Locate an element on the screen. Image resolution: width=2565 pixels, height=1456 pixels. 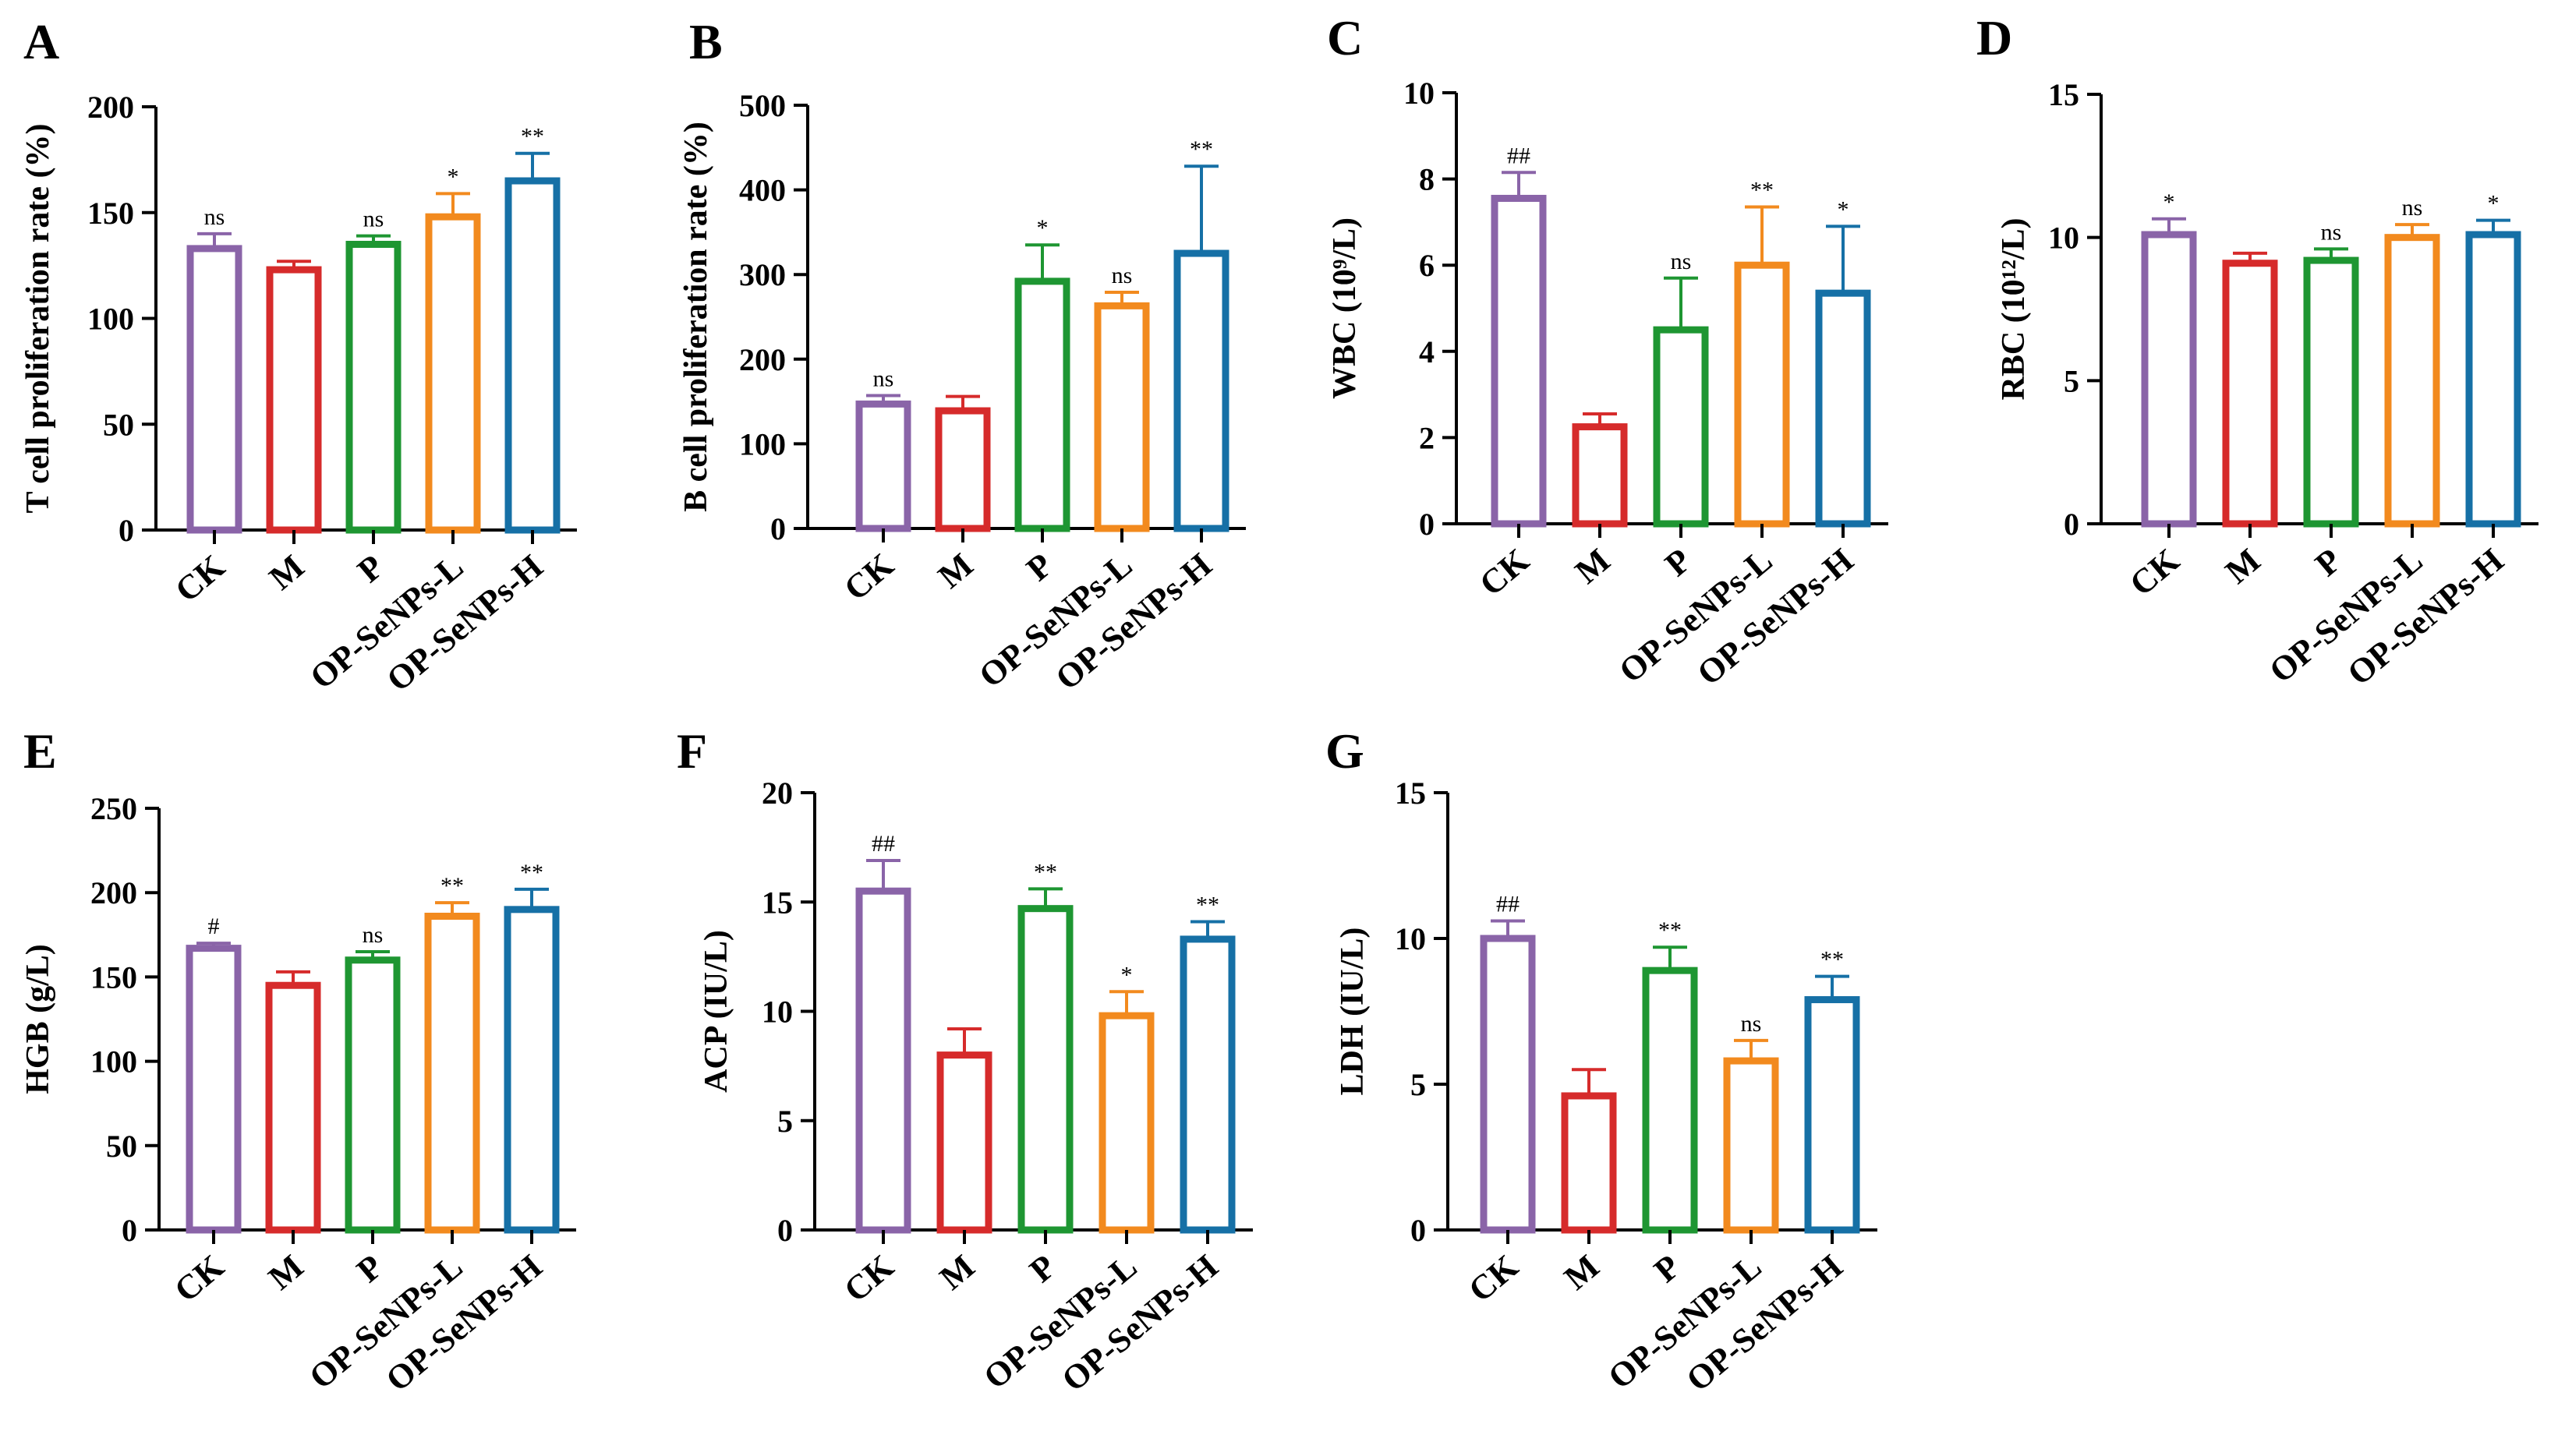
y-axis-label: HGB (g/L) is located at coordinates (38, 1019).